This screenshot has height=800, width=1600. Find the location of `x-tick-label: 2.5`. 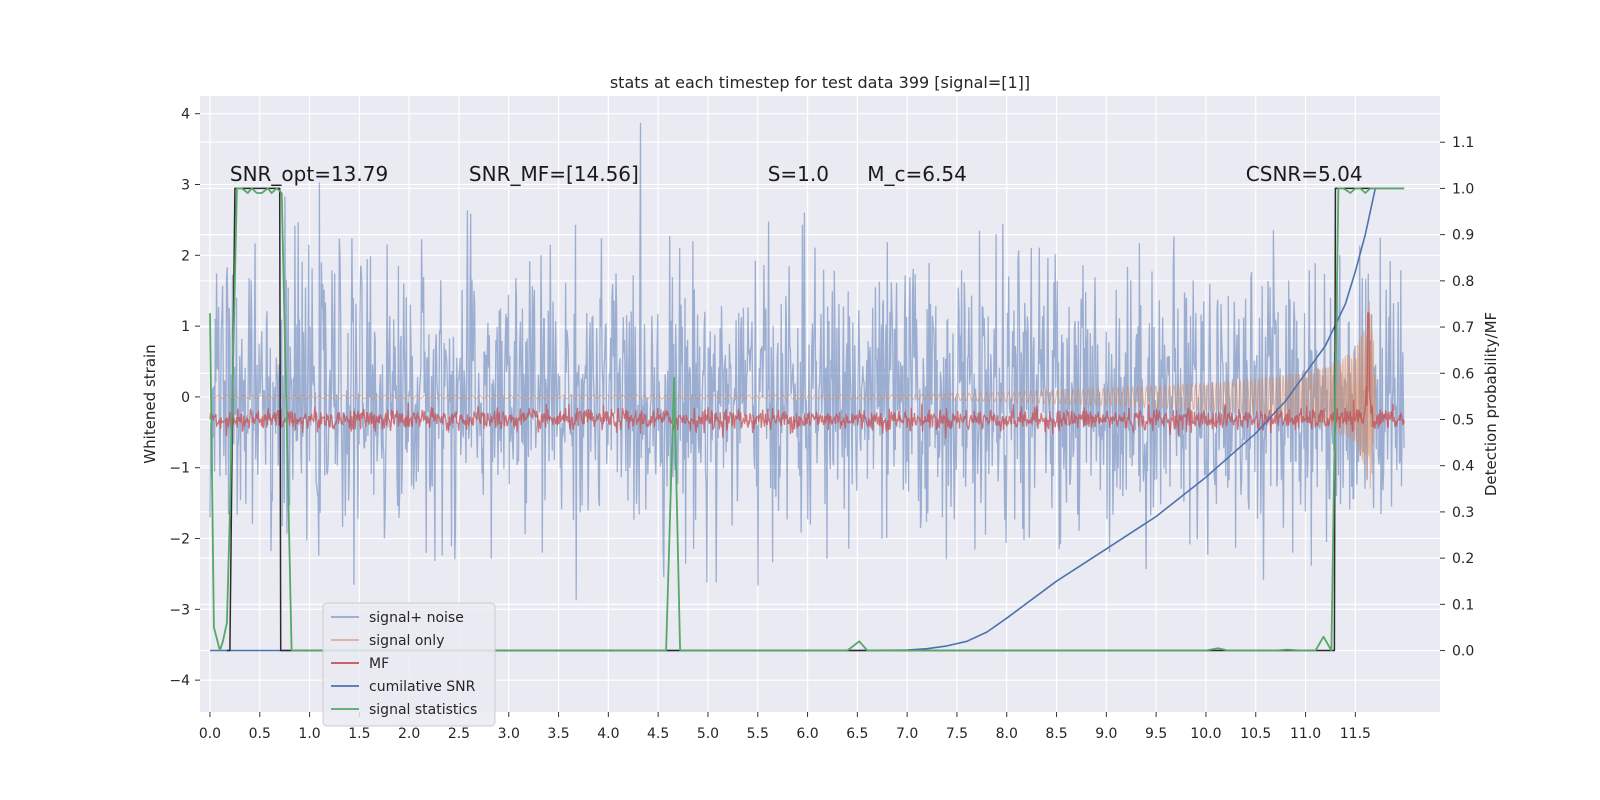

x-tick-label: 2.5 is located at coordinates (459, 734).